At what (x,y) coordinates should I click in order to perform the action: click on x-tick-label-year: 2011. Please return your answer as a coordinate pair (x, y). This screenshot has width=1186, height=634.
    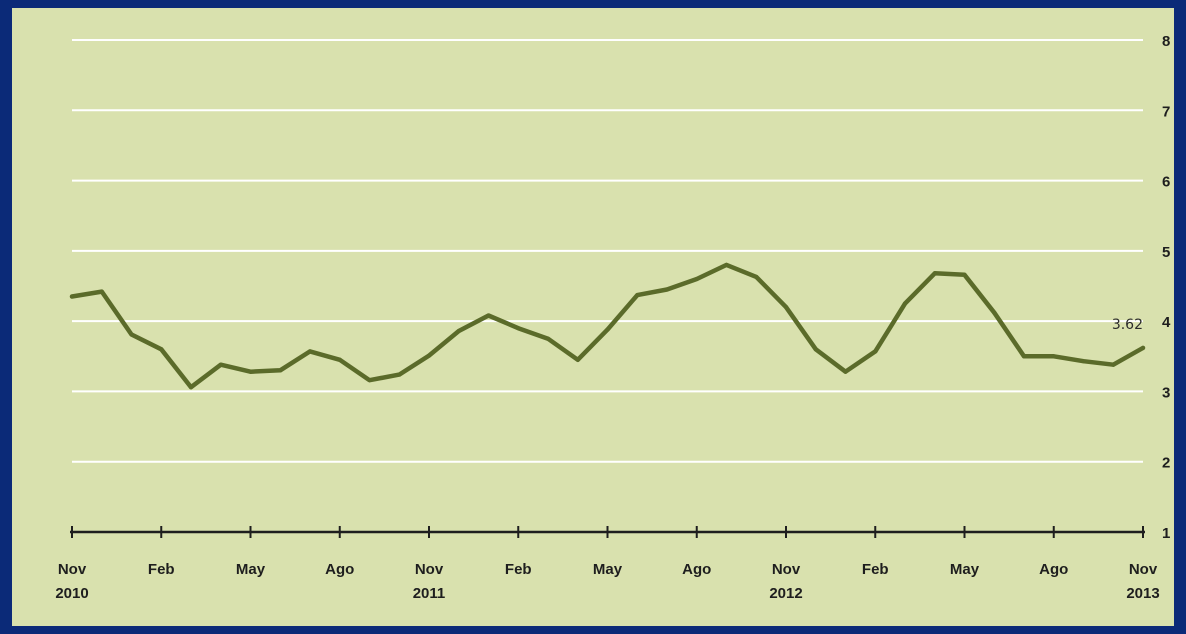
    Looking at the image, I should click on (429, 593).